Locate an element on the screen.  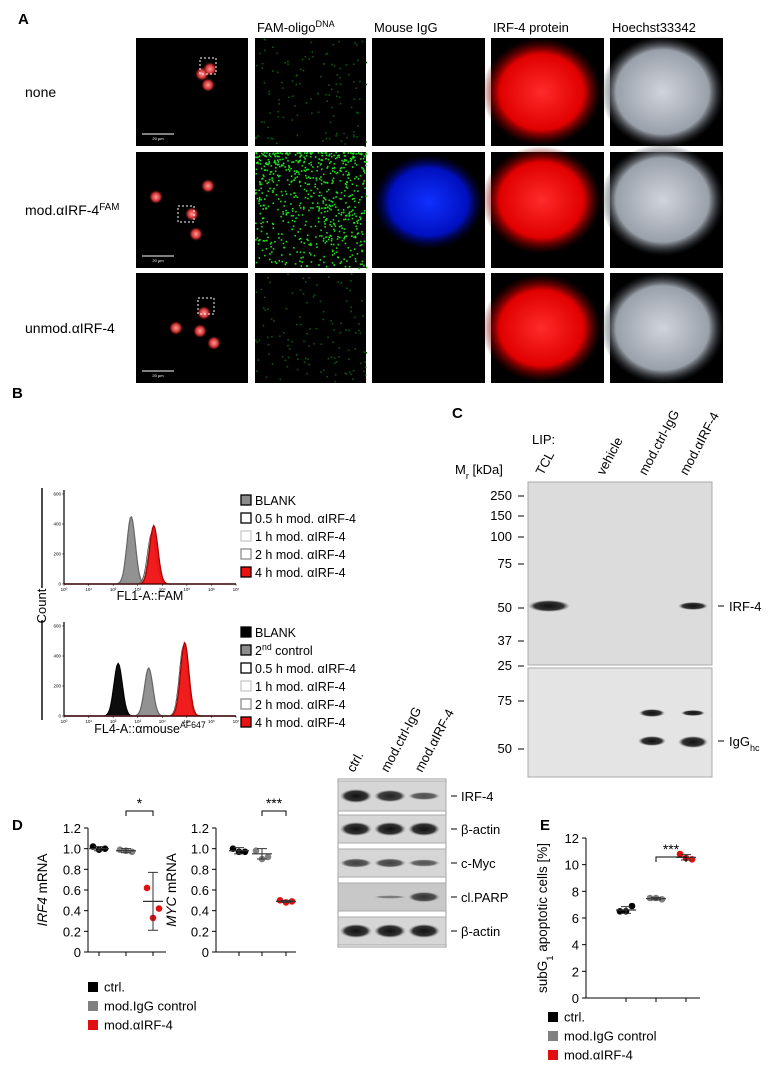
cell is located at coordinates (196, 234).